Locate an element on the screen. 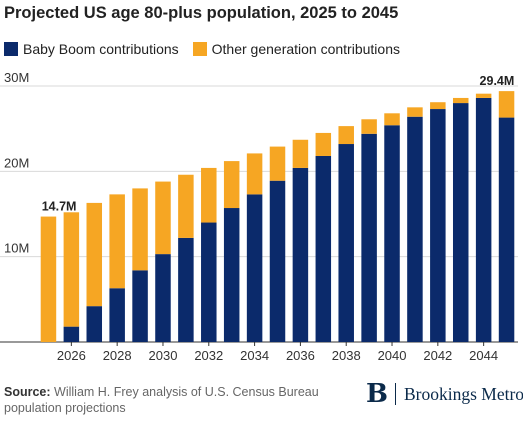 This screenshot has width=523, height=421. bar-other-2042 is located at coordinates (438, 106).